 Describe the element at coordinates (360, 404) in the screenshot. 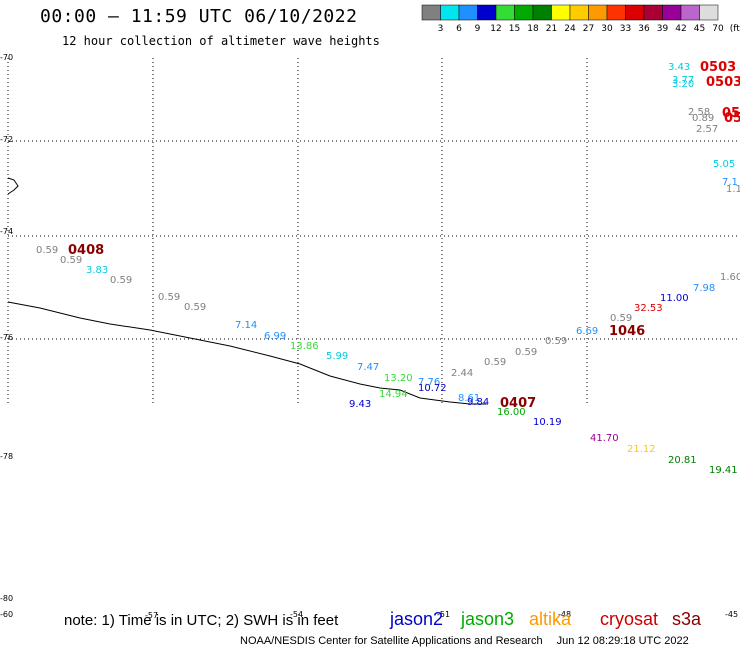

I see `wave-height-value: 9.43` at that location.